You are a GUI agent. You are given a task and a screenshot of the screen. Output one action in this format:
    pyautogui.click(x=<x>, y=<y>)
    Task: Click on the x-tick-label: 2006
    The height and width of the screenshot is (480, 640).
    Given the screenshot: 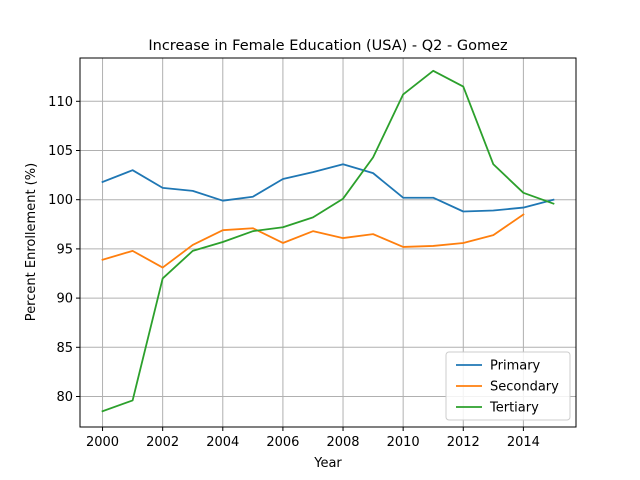 What is the action you would take?
    pyautogui.click(x=282, y=442)
    